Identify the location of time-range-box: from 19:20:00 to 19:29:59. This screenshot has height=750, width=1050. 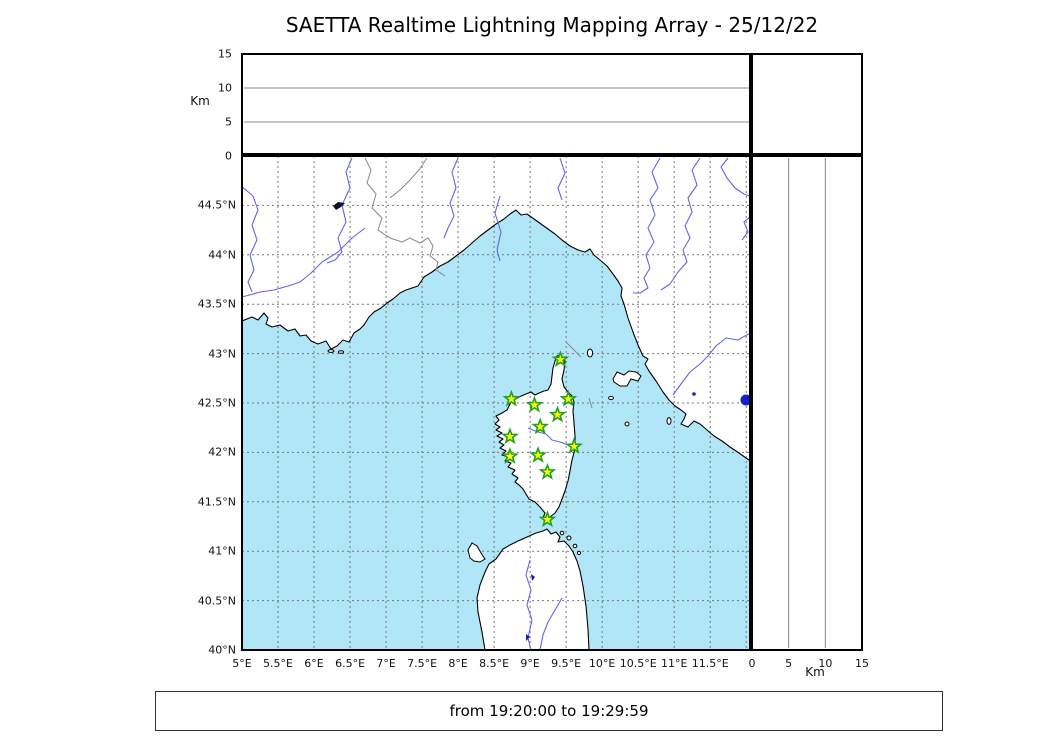
(549, 711).